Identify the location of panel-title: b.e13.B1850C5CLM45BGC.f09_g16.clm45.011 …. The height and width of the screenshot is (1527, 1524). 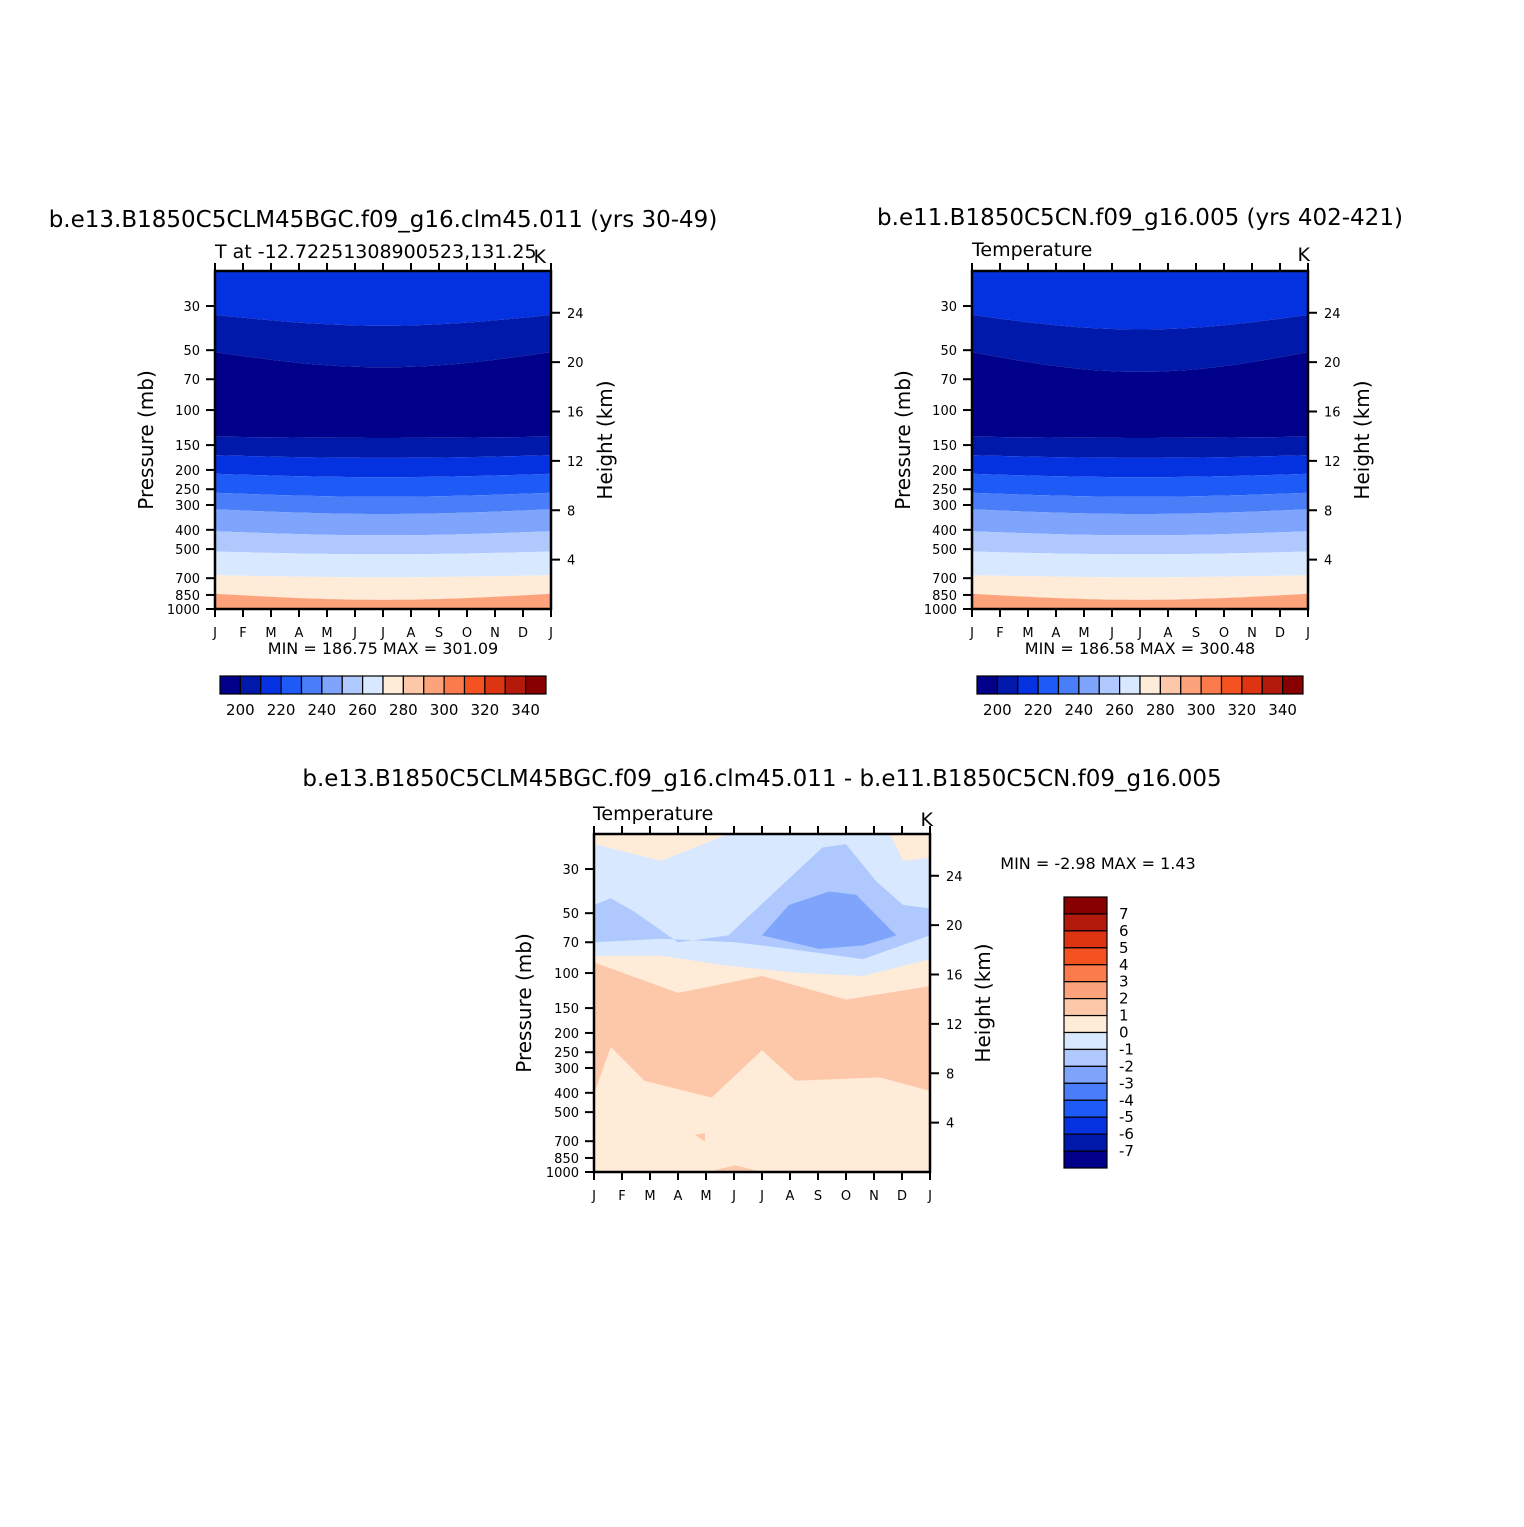
(761, 779).